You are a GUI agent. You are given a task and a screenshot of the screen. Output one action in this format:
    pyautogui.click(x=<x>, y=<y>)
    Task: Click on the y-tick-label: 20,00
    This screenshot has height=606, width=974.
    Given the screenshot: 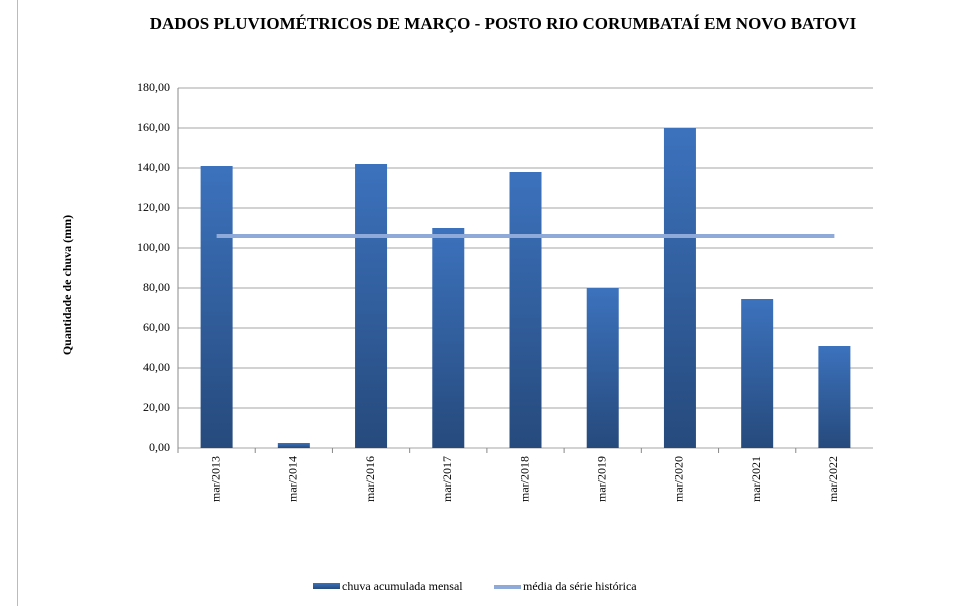 What is the action you would take?
    pyautogui.click(x=156, y=407)
    